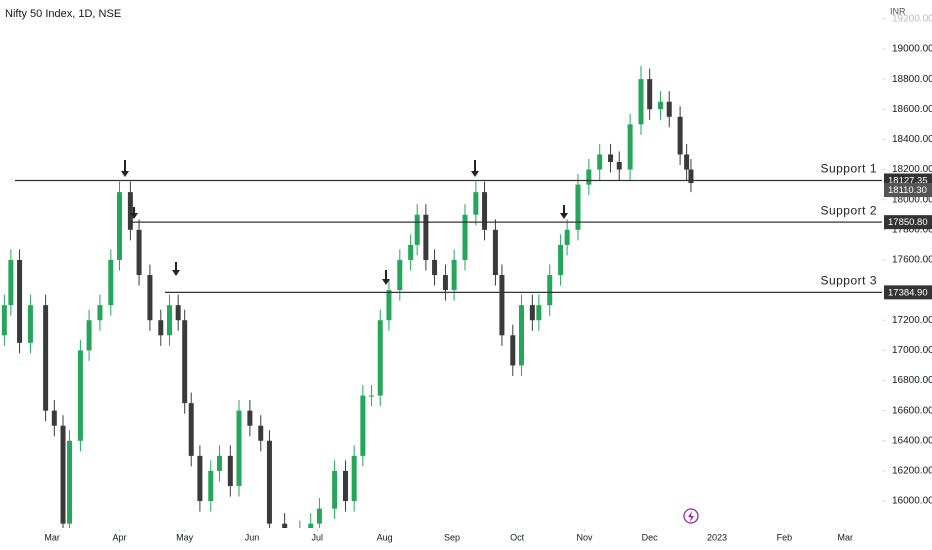 The image size is (932, 550). What do you see at coordinates (908, 180) in the screenshot?
I see `price-tag-label: 18127.35` at bounding box center [908, 180].